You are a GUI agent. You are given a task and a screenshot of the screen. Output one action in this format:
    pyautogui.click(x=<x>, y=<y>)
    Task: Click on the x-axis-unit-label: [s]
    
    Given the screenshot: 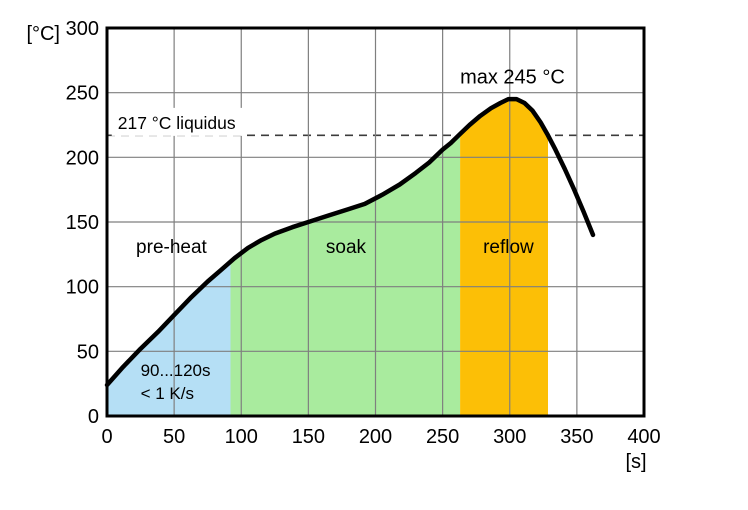 What is the action you would take?
    pyautogui.click(x=635, y=462)
    